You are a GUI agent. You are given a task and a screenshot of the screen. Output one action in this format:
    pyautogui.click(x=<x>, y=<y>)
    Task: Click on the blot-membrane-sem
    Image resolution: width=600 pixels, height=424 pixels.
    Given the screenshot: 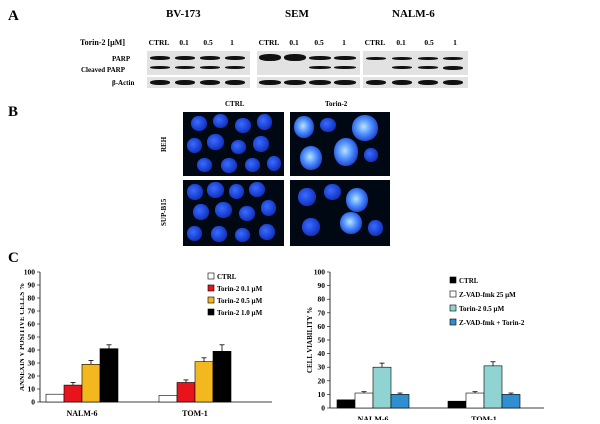 What is the action you would take?
    pyautogui.click(x=308, y=63)
    